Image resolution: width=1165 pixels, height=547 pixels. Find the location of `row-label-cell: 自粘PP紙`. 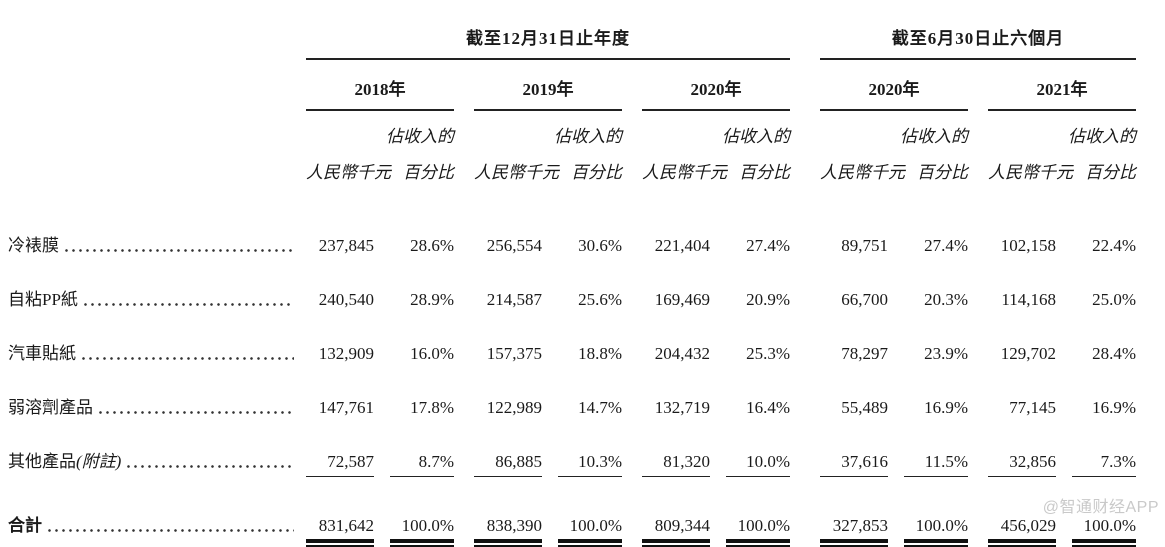

row-label-cell: 自粘PP紙 is located at coordinates (152, 297).